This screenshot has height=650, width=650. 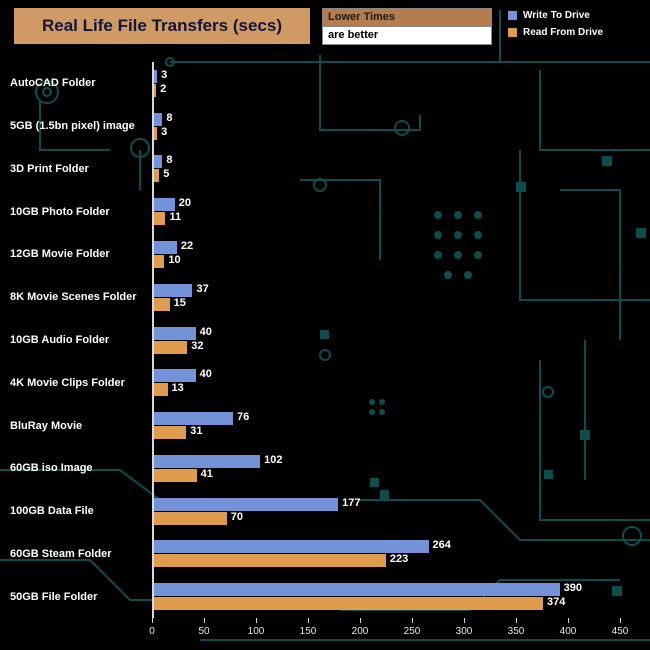 What do you see at coordinates (61, 553) in the screenshot?
I see `category-label: 60GB Steam Folder` at bounding box center [61, 553].